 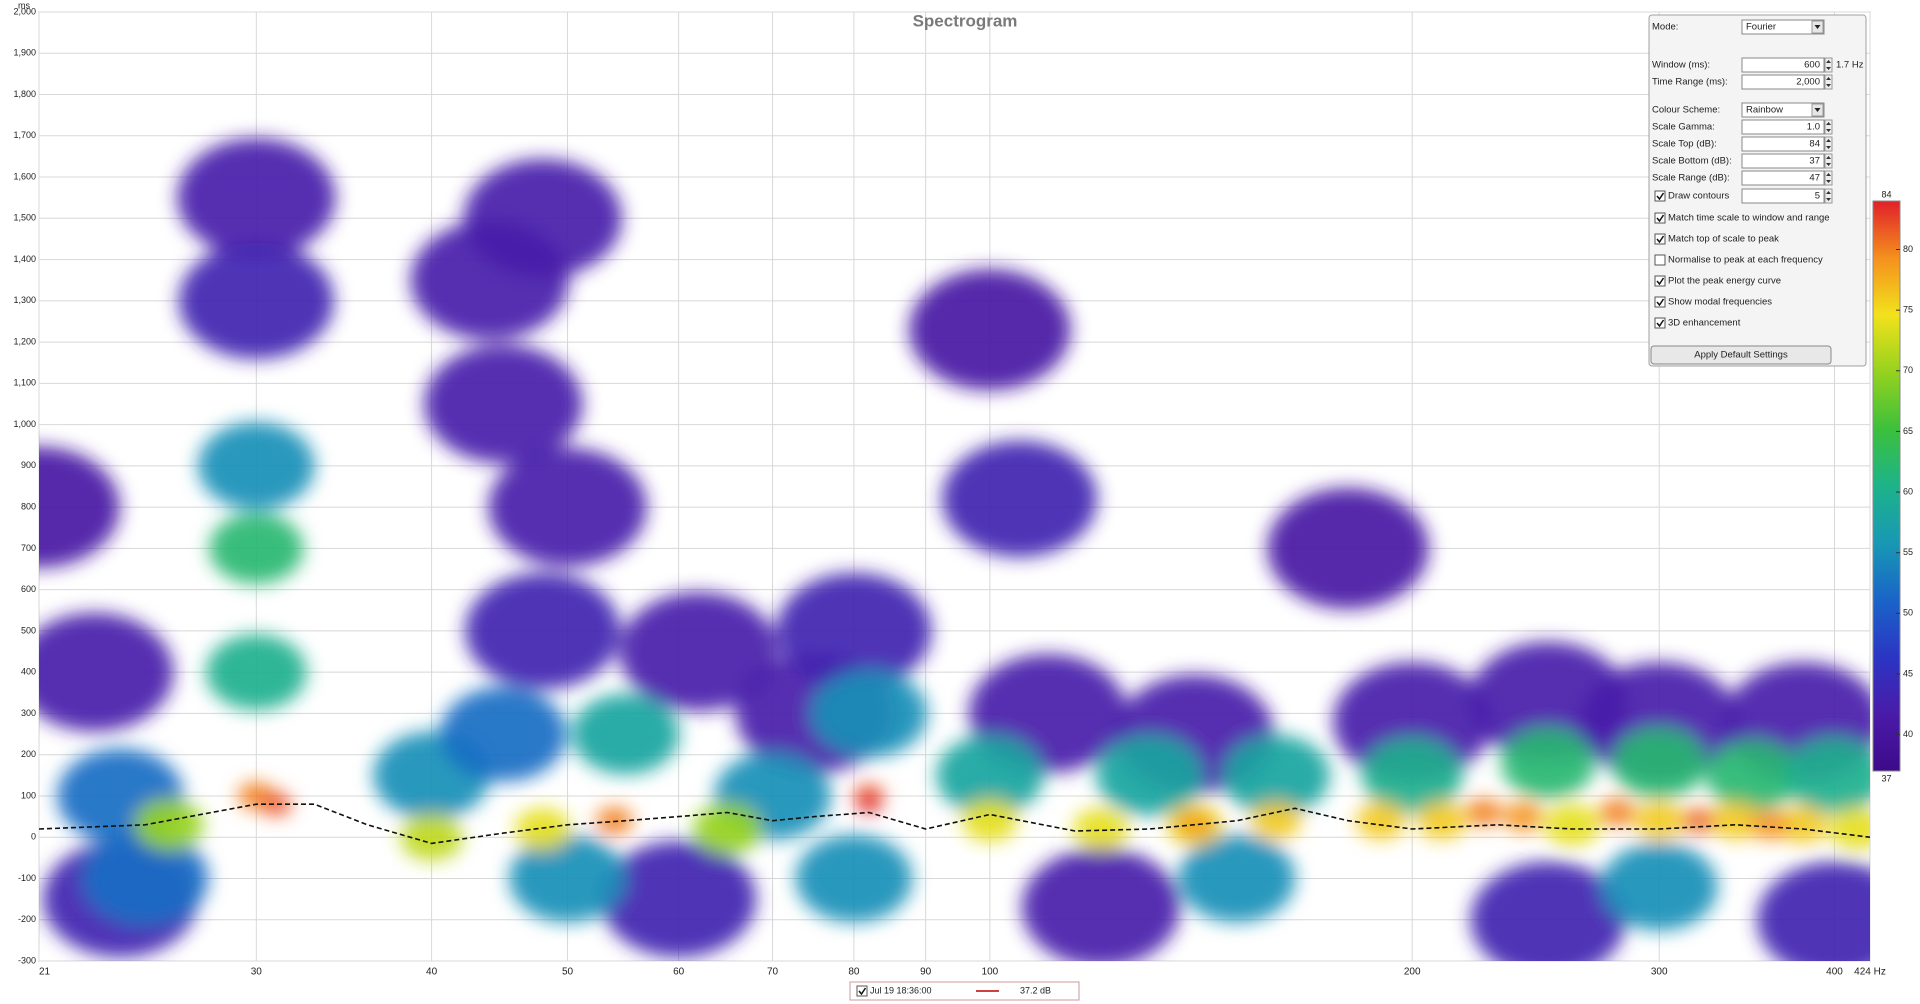 I want to click on x-tick-label: 300, so click(x=1659, y=972).